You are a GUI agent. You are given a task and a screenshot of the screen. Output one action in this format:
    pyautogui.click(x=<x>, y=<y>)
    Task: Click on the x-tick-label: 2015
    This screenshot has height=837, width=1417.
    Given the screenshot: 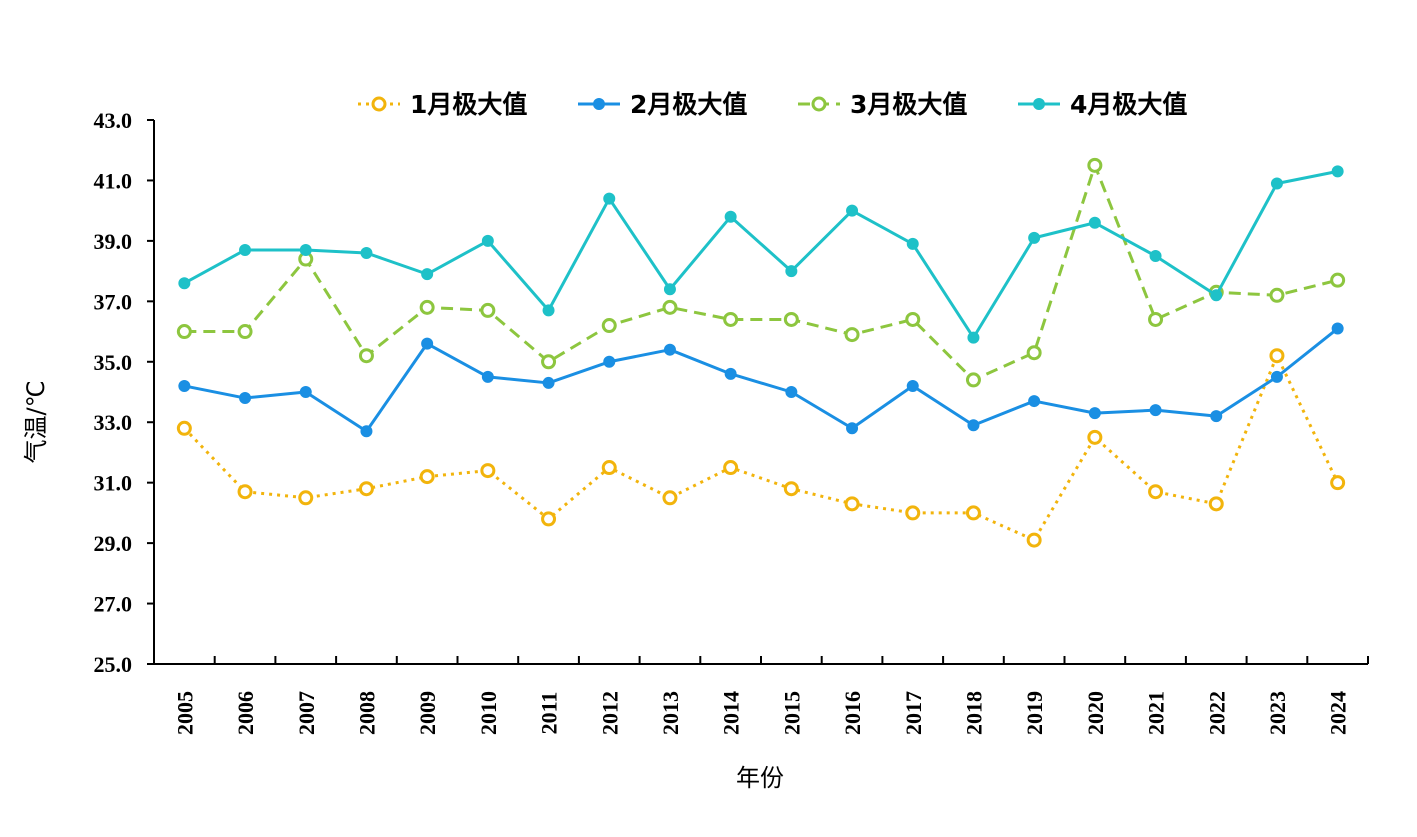 What is the action you would take?
    pyautogui.click(x=791, y=713)
    